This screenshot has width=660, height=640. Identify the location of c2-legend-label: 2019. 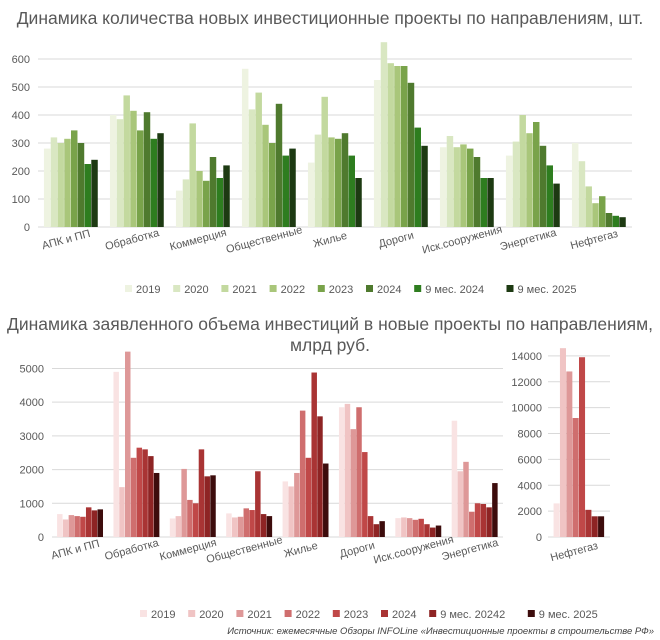
(163, 615).